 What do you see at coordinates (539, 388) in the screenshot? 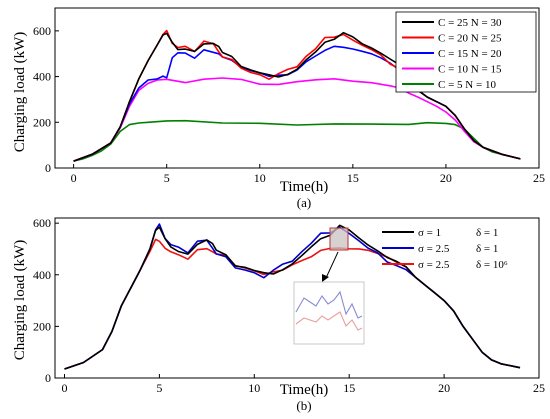
I see `x-tick-label-b-5: 25` at bounding box center [539, 388].